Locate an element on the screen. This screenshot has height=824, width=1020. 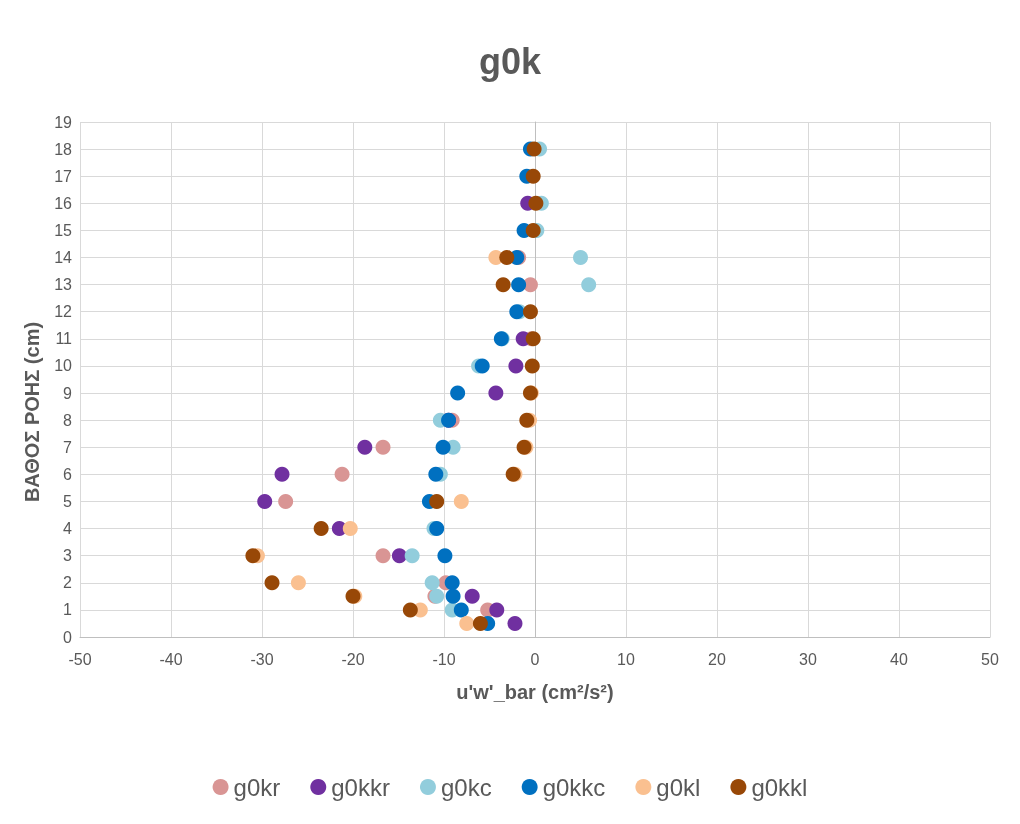
y-tick-label: 4 is located at coordinates (68, 529).